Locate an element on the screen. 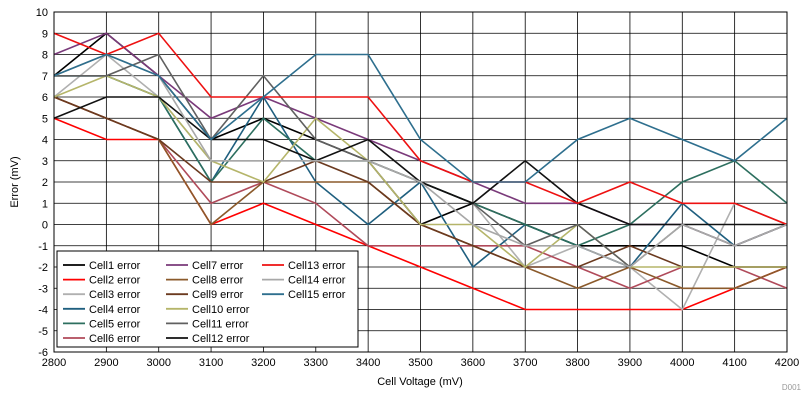 The width and height of the screenshot is (804, 394). legend-entry: Cell2 error is located at coordinates (115, 281).